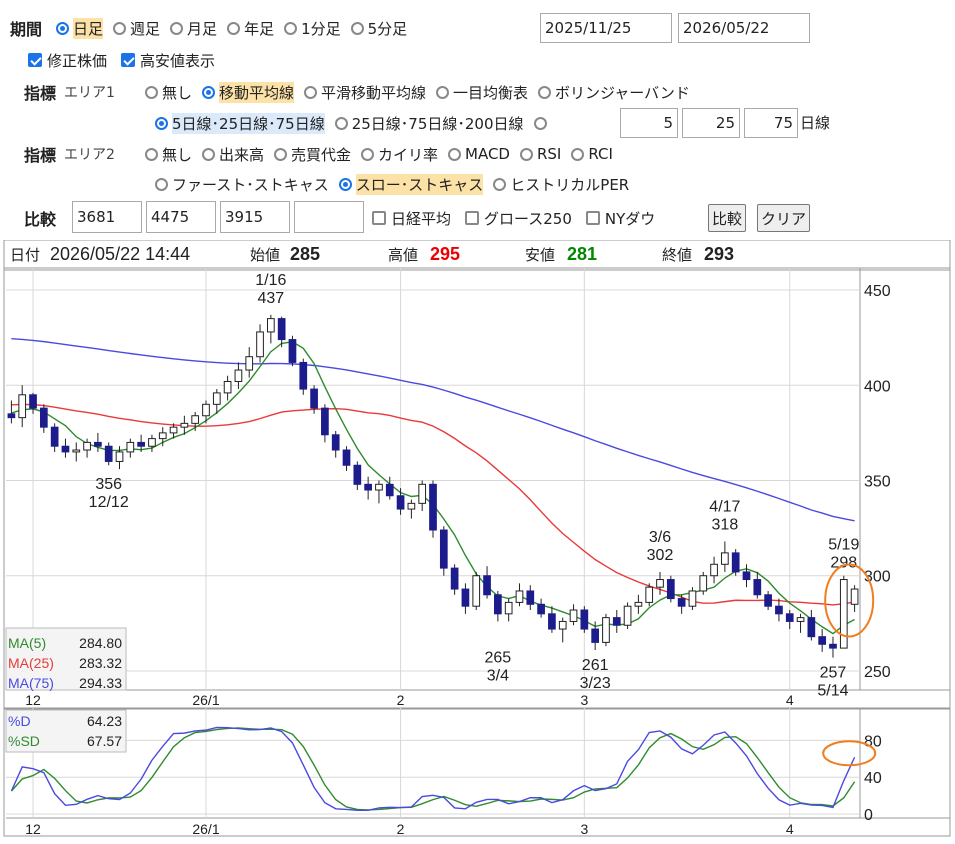 The width and height of the screenshot is (955, 844). What do you see at coordinates (843, 563) in the screenshot?
I see `annotation-value: 298` at bounding box center [843, 563].